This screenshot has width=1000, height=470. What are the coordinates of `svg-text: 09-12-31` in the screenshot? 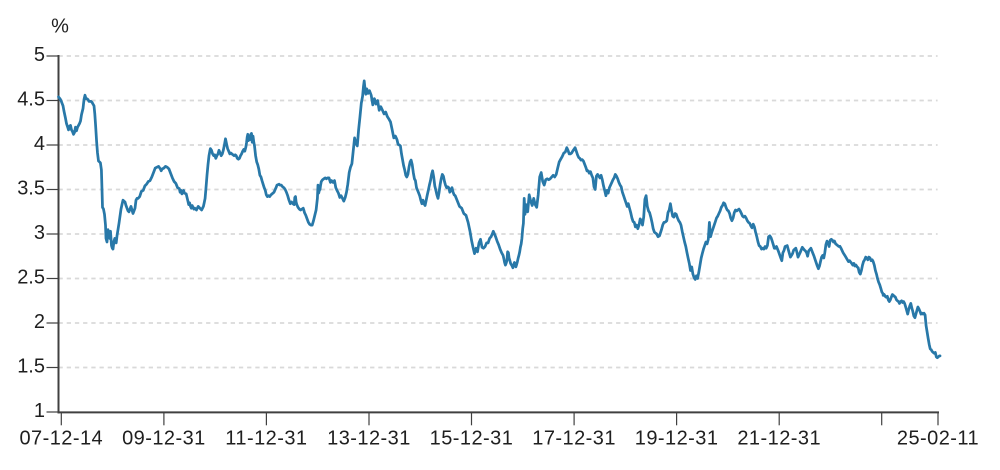 It's located at (164, 439).